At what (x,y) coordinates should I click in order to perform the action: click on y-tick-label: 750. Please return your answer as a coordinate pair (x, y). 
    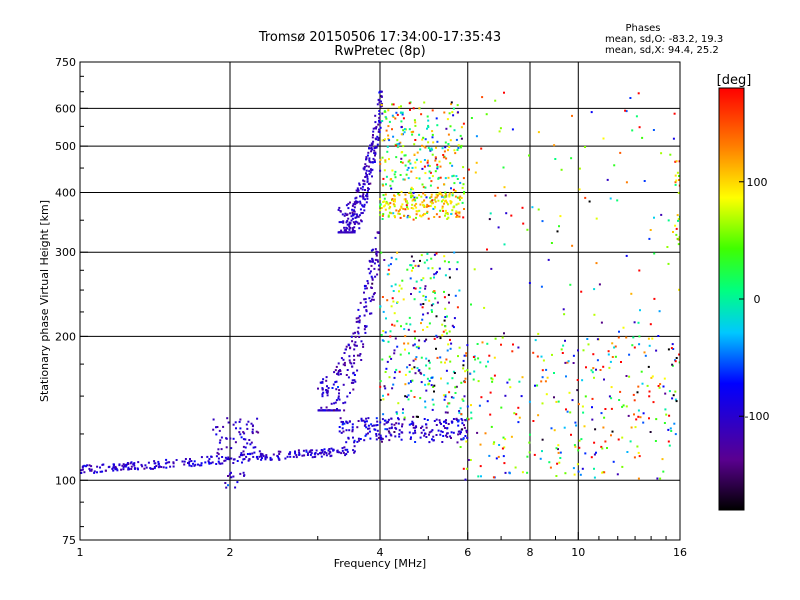
    Looking at the image, I should click on (65, 62).